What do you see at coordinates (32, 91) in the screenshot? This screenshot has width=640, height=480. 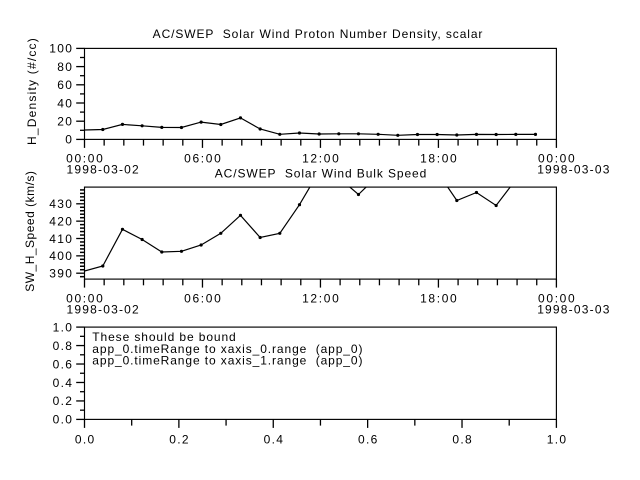 I see `svg-text: H_Density (#/cc)` at bounding box center [32, 91].